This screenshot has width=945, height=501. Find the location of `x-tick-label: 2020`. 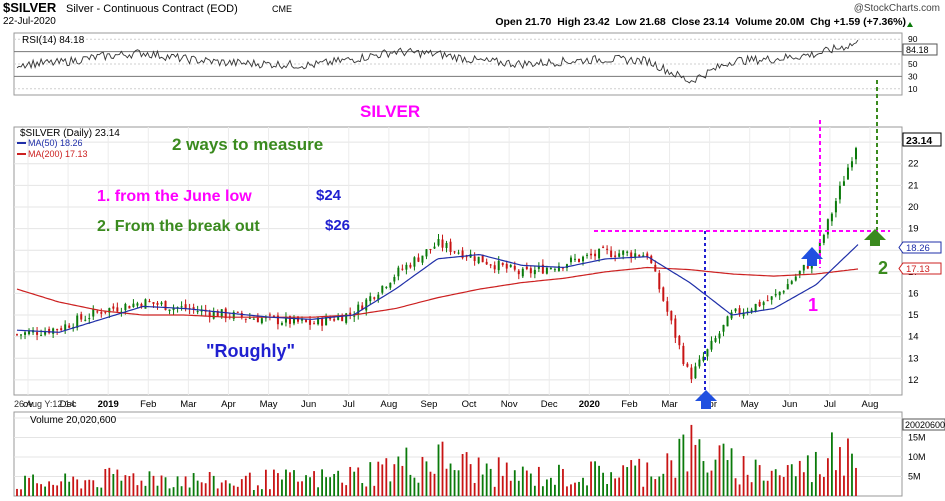

x-tick-label: 2020 is located at coordinates (589, 404).